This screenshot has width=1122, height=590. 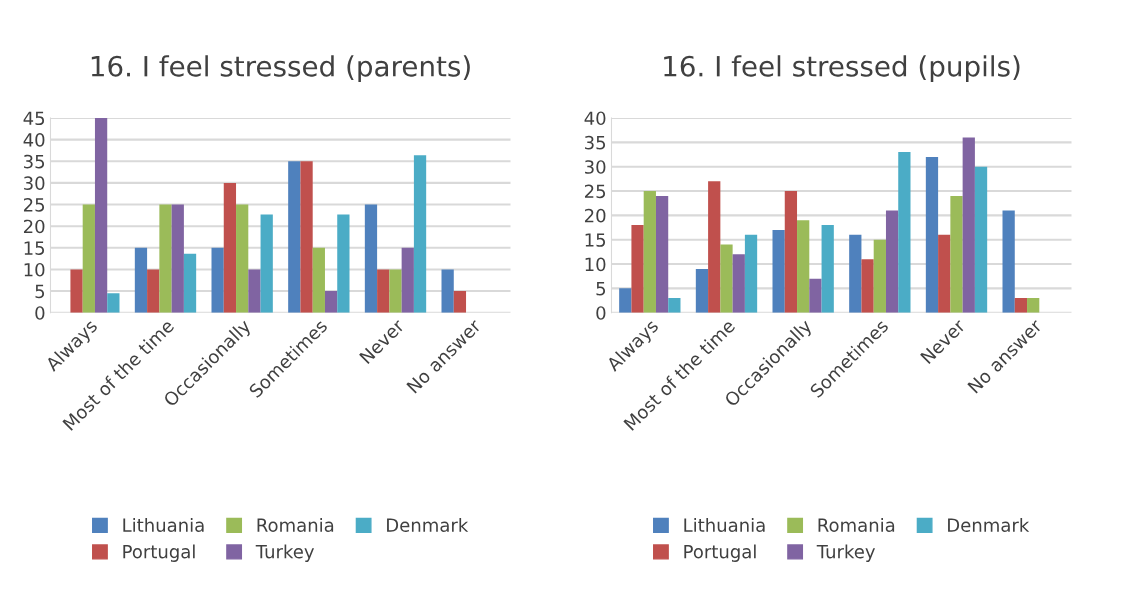 What do you see at coordinates (280, 69) in the screenshot?
I see `chart-title: 16. I feel stressed (parents)` at bounding box center [280, 69].